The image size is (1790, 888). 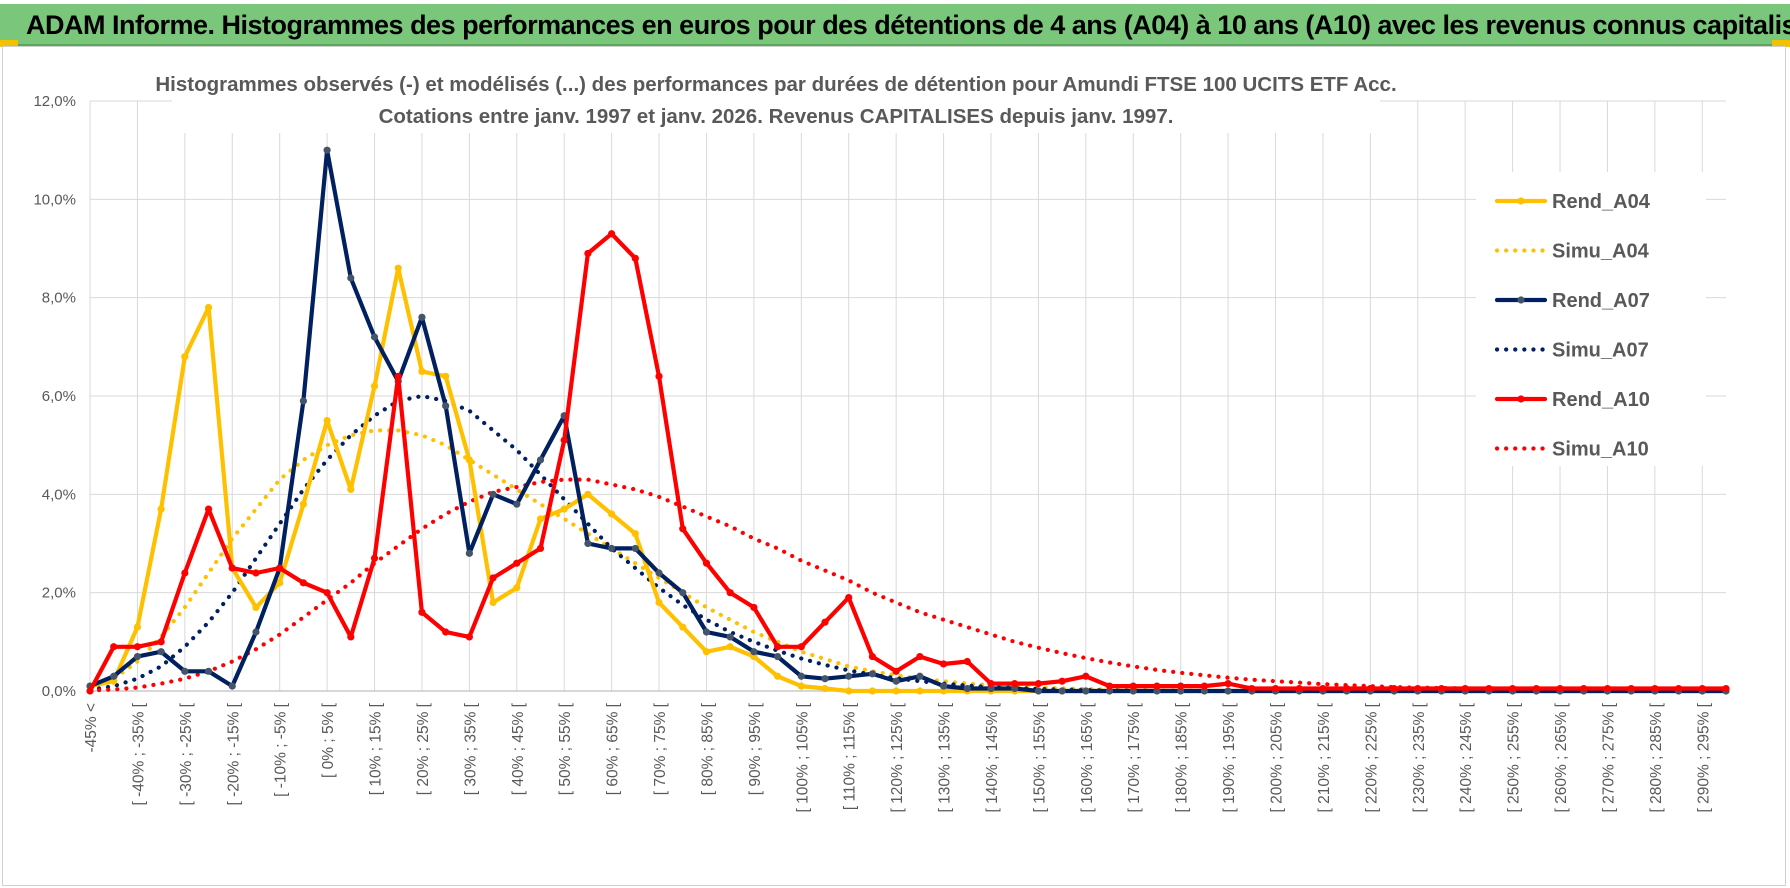 What do you see at coordinates (138, 753) in the screenshot?
I see `x-tick-label: [ -40% ; -35% [` at bounding box center [138, 753].